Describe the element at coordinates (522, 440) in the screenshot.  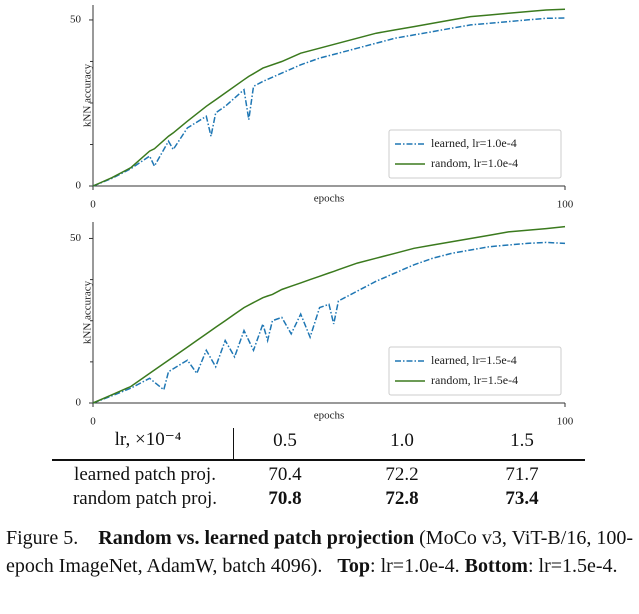
I see `table-header: 1.5` at that location.